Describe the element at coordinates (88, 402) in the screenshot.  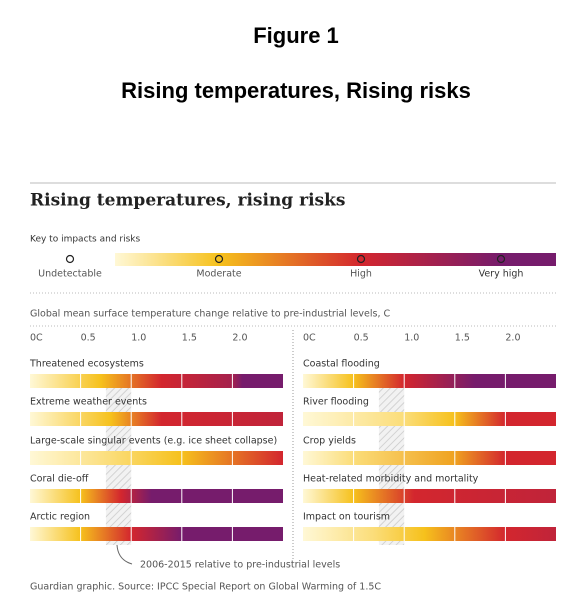
I see `row-label: Extreme weather events` at that location.